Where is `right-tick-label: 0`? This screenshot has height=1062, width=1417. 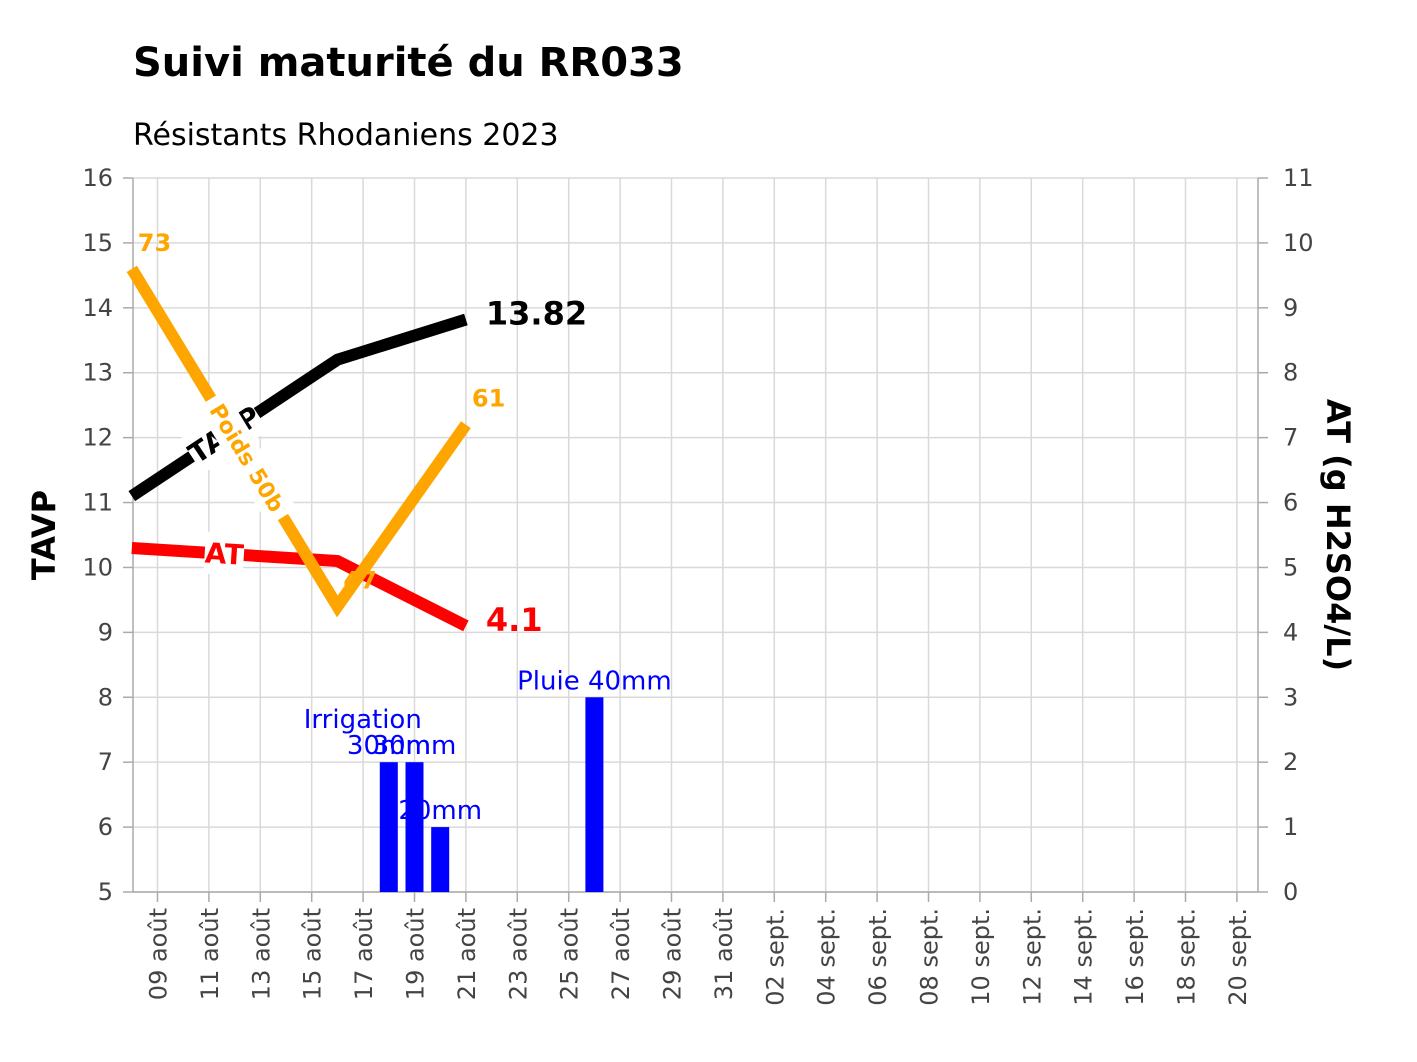
right-tick-label: 0 is located at coordinates (1290, 892).